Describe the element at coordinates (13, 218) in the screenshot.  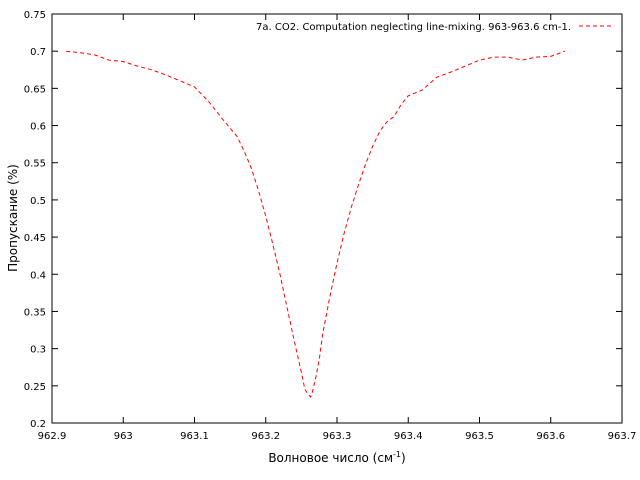
I see `y-axis-label: Пропускание (%)` at that location.